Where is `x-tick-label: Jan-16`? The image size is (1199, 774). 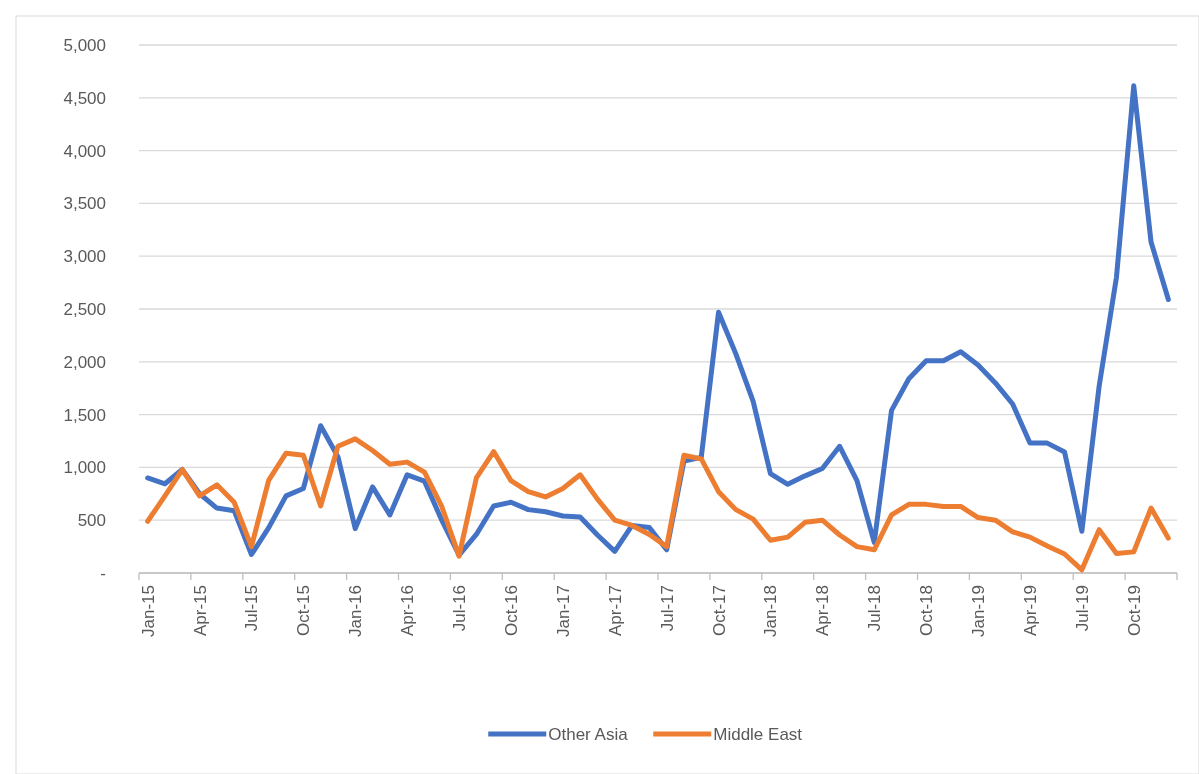
x-tick-label: Jan-16 is located at coordinates (356, 611).